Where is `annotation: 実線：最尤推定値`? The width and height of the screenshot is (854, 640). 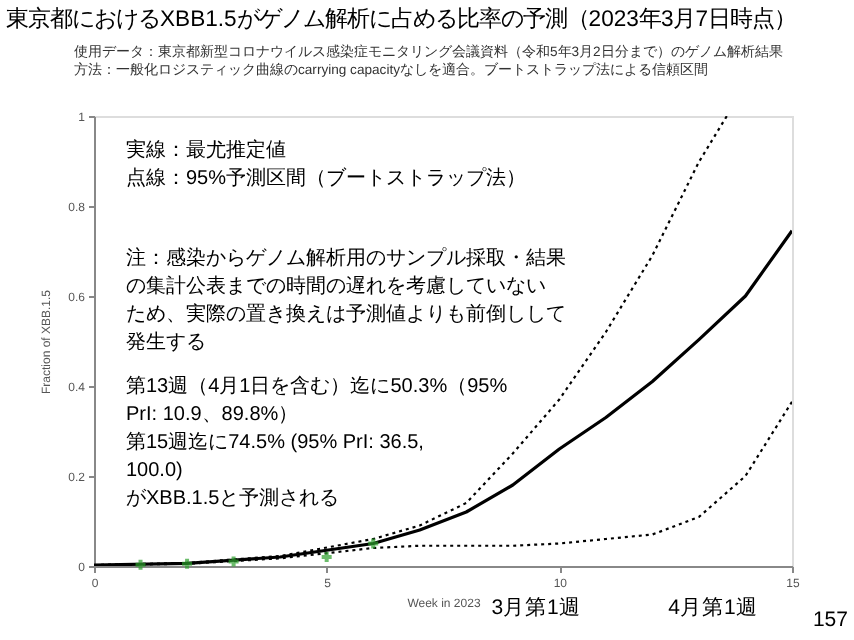
annotation: 実線：最尤推定値 is located at coordinates (206, 150).